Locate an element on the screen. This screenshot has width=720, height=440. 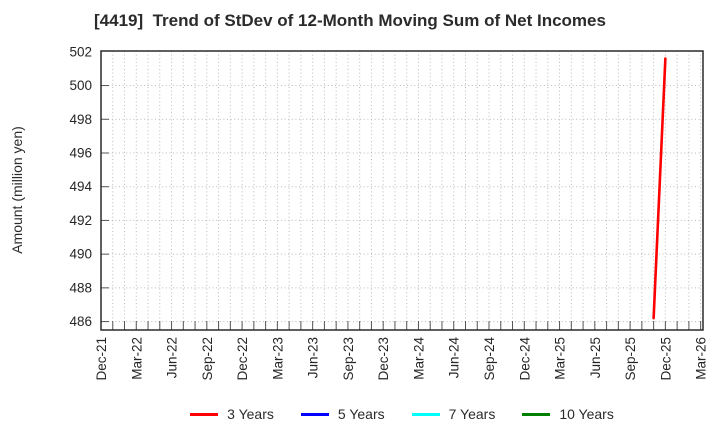
x-tick-label: Sep-22 is located at coordinates (207, 359).